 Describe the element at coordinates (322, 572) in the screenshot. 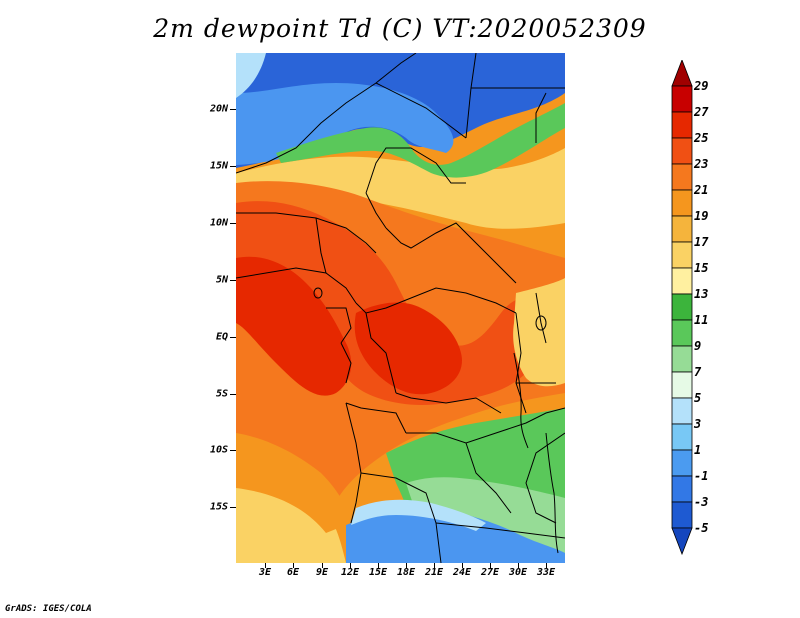

I see `lon-label: 9E` at that location.